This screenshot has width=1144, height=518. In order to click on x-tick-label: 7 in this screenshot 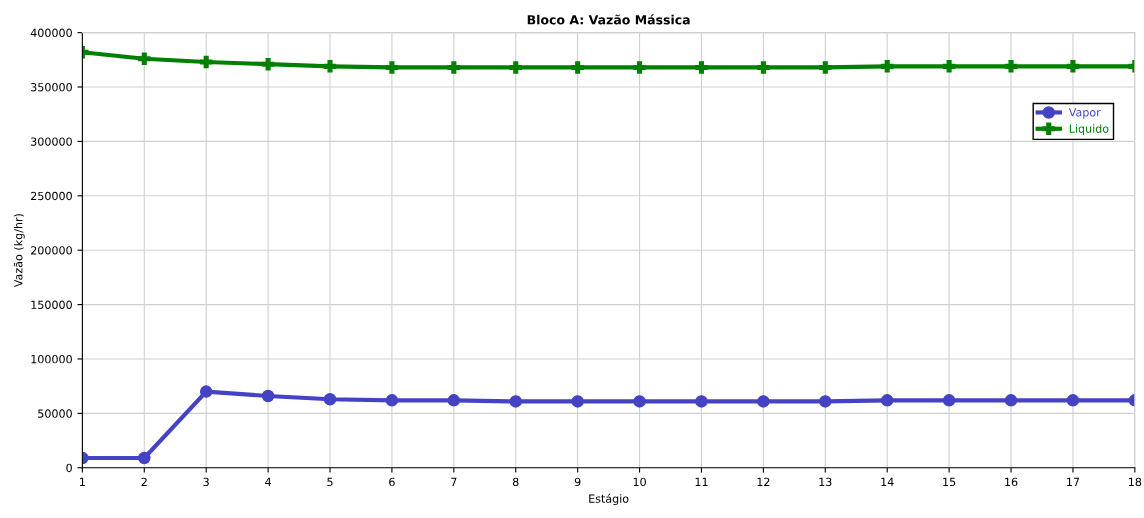, I will do `click(454, 481)`.